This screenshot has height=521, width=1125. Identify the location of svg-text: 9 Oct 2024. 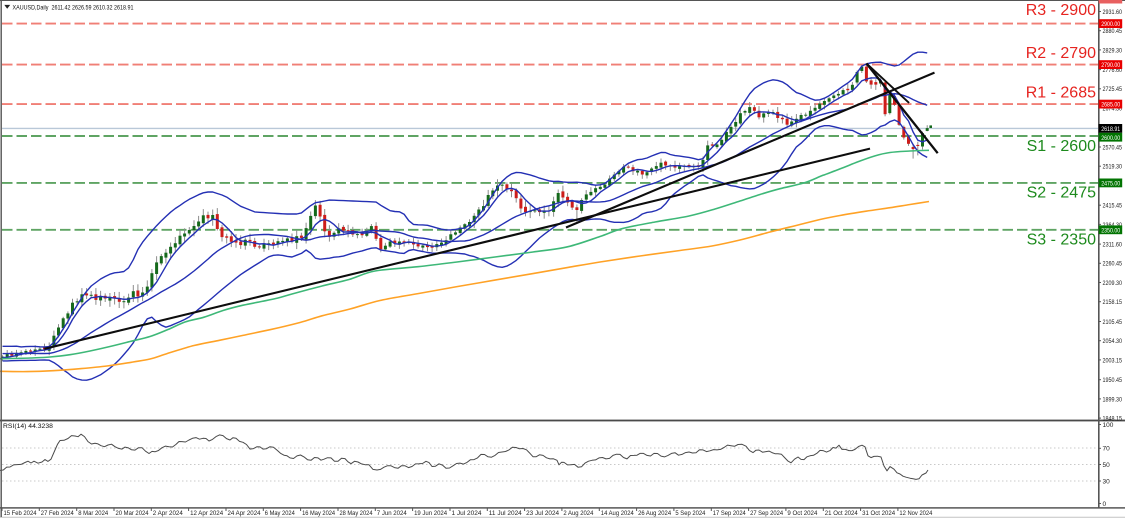
(802, 513).